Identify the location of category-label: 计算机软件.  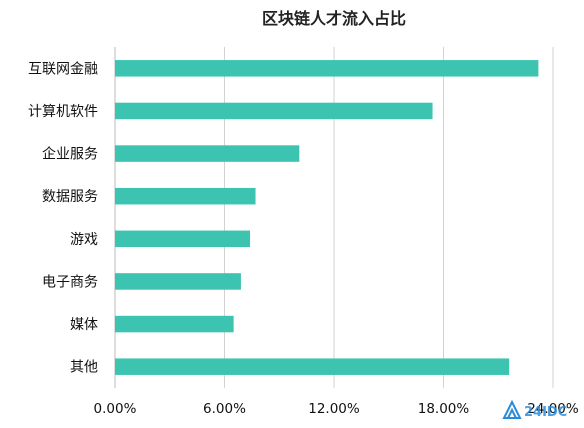
(63, 112).